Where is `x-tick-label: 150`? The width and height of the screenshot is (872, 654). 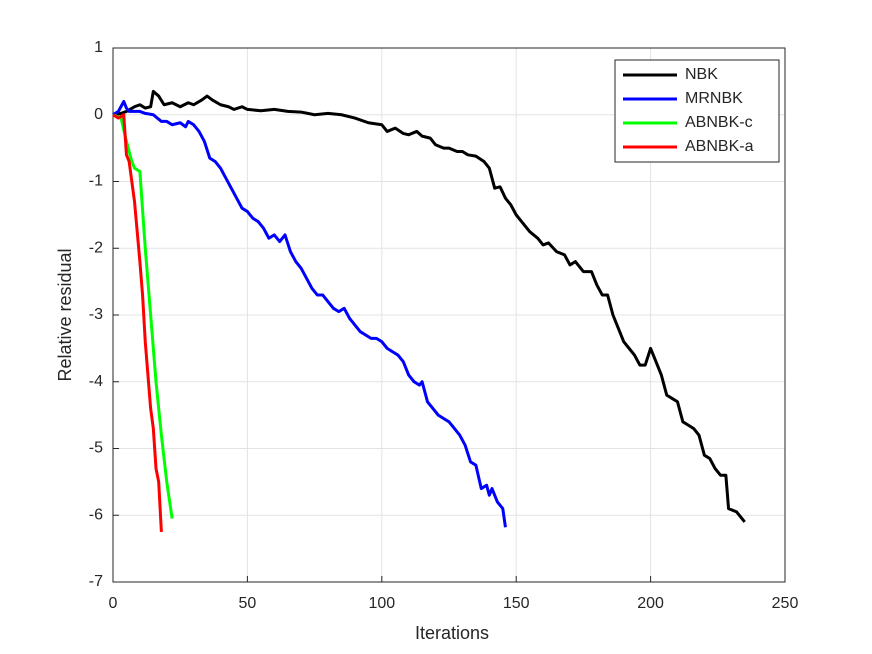 x-tick-label: 150 is located at coordinates (516, 603).